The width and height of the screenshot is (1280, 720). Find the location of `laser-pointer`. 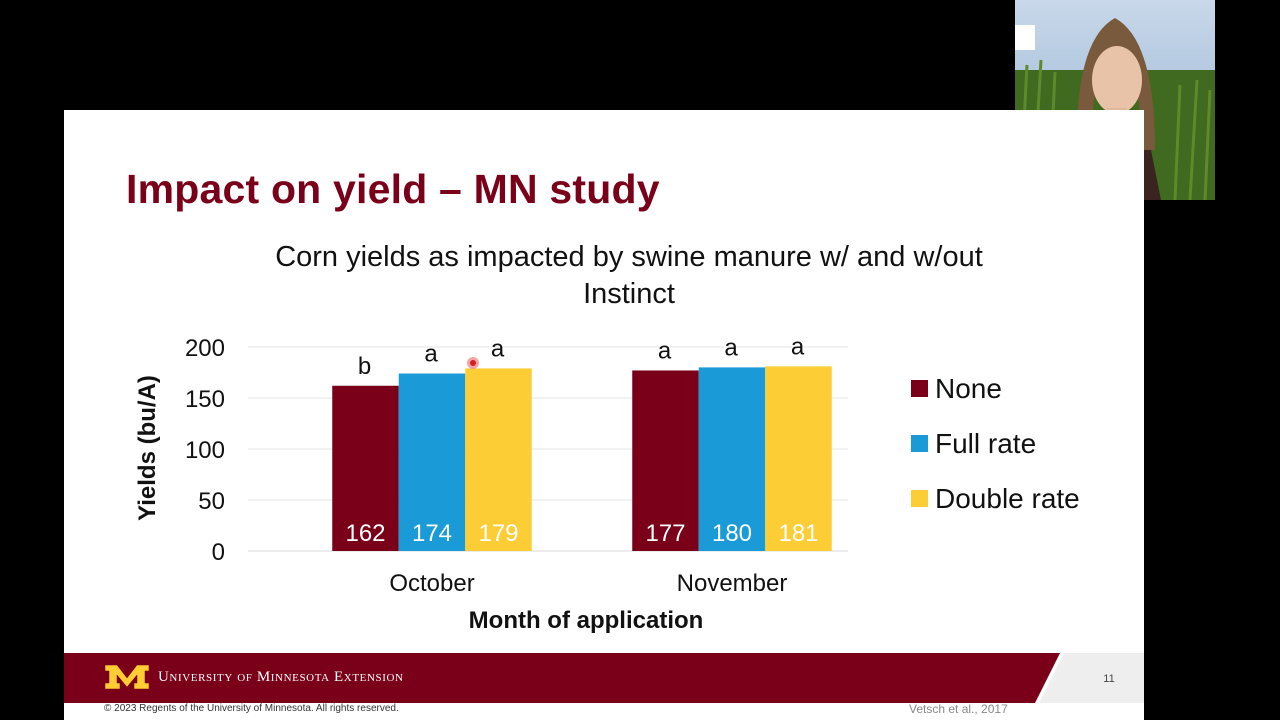

laser-pointer is located at coordinates (473, 363).